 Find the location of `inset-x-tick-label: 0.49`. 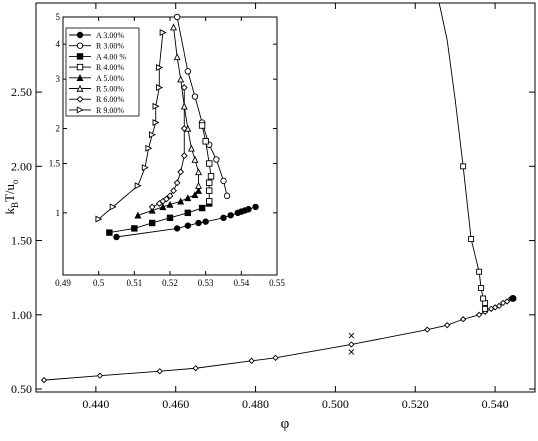

inset-x-tick-label: 0.49 is located at coordinates (63, 283).